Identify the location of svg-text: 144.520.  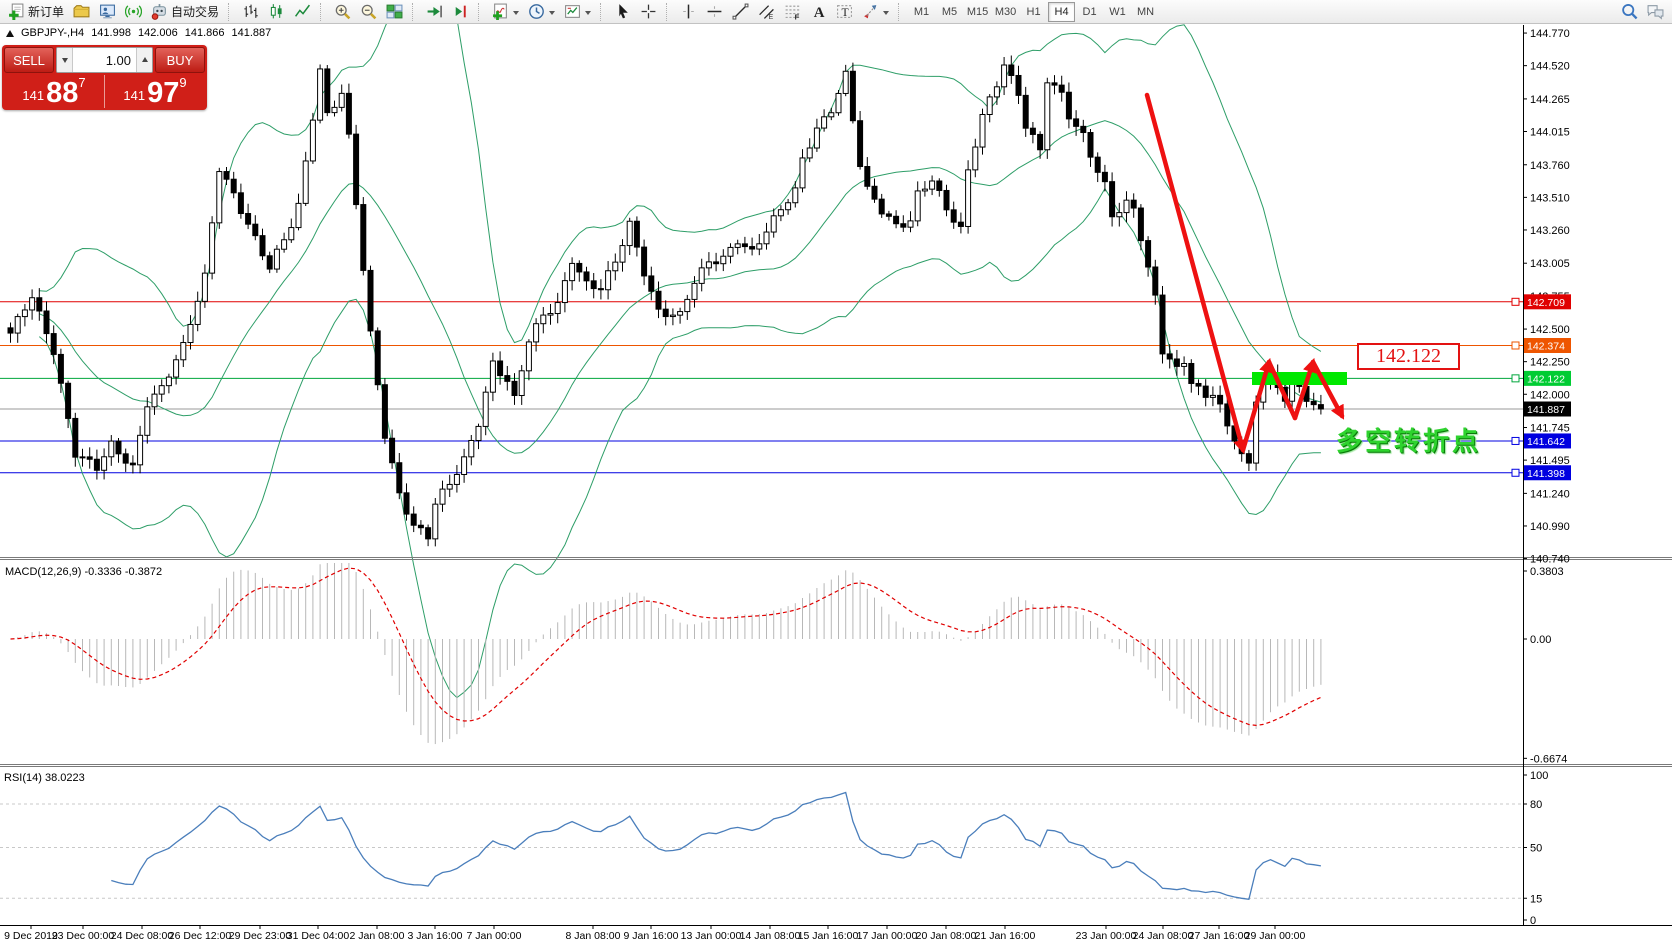
(1550, 67).